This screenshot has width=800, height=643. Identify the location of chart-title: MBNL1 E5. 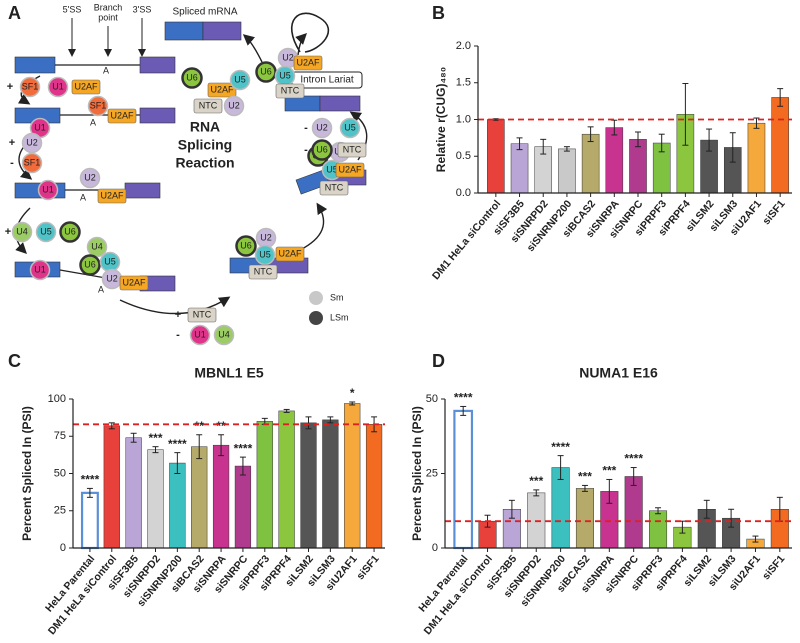
(228, 373).